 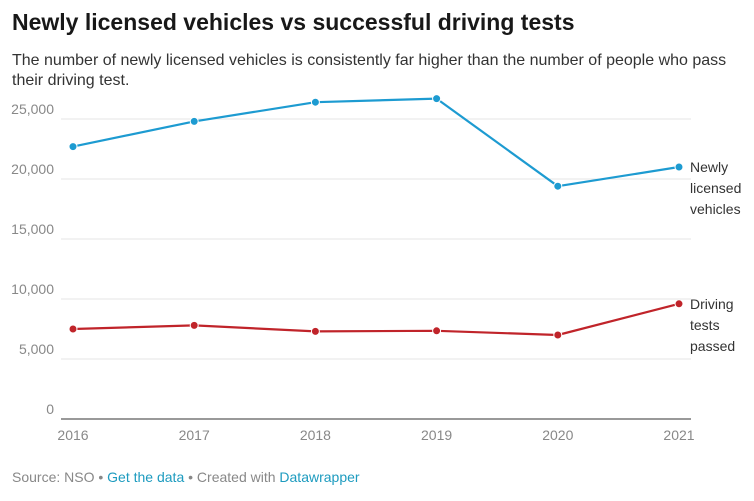 I want to click on x-tick-label: 2017, so click(x=194, y=435).